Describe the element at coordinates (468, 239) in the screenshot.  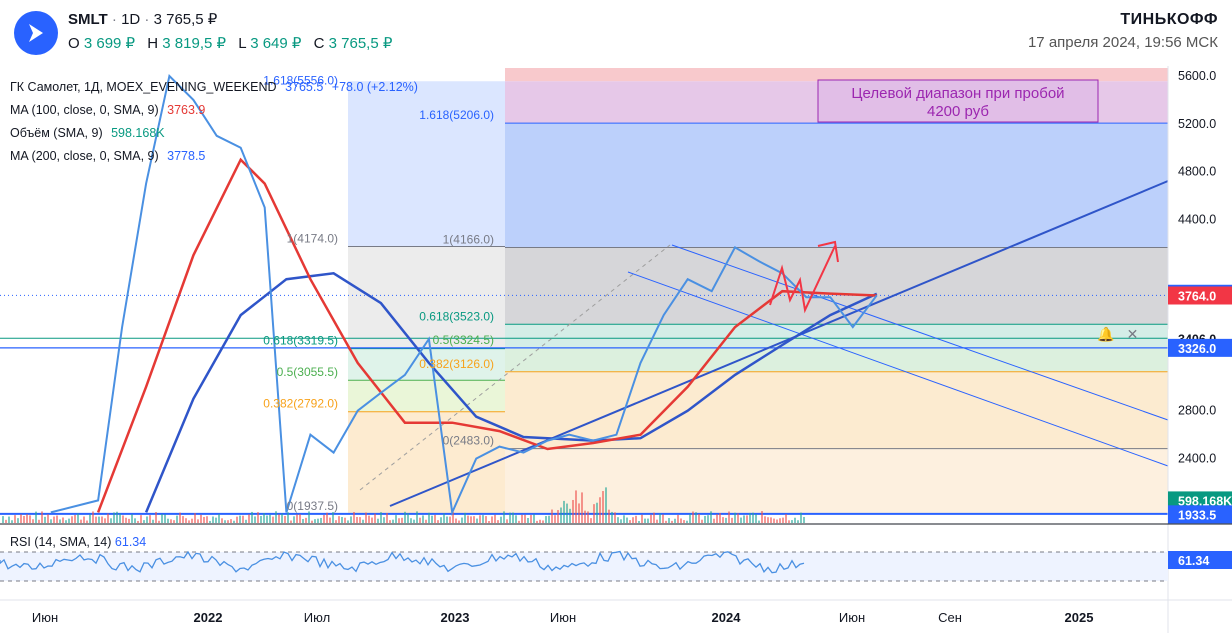
I see `fib-right-label: 1(4166.0)` at that location.